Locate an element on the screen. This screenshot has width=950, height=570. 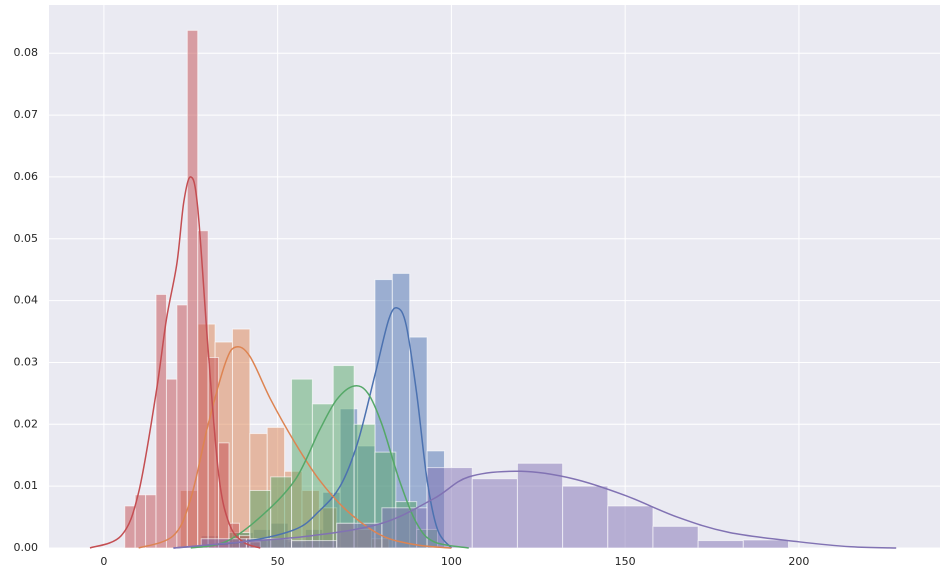
x-tick-label: 100 is located at coordinates (451, 561).